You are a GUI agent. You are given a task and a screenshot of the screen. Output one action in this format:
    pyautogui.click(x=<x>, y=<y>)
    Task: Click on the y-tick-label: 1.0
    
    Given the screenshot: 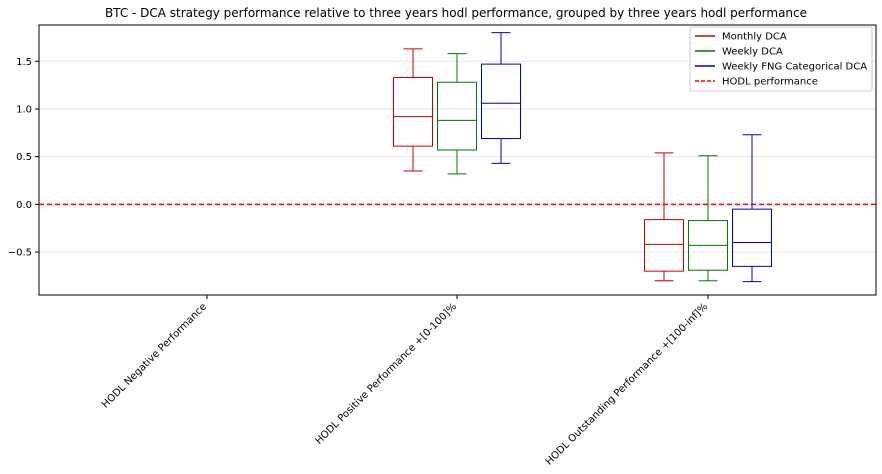 What is the action you would take?
    pyautogui.click(x=24, y=109)
    